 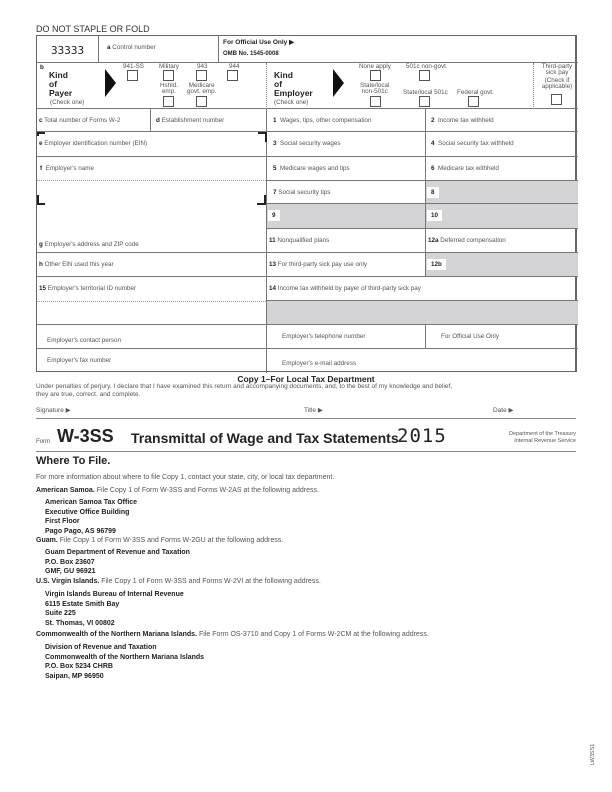 I want to click on label: Social security wages, so click(x=310, y=143).